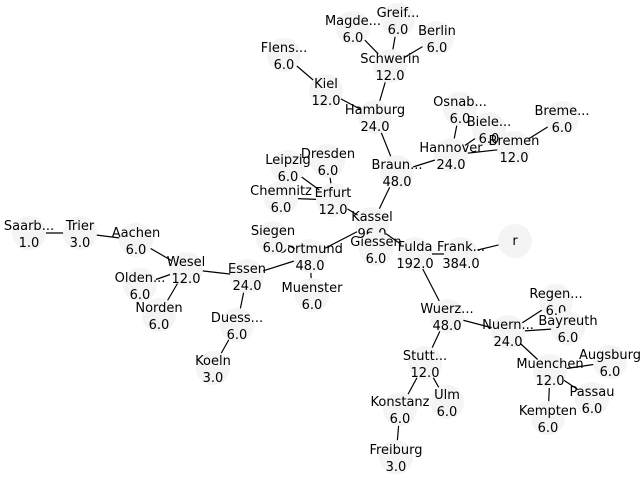 The height and width of the screenshot is (480, 640). I want to click on node-frankfurt: Frank... 384.0, so click(461, 254).